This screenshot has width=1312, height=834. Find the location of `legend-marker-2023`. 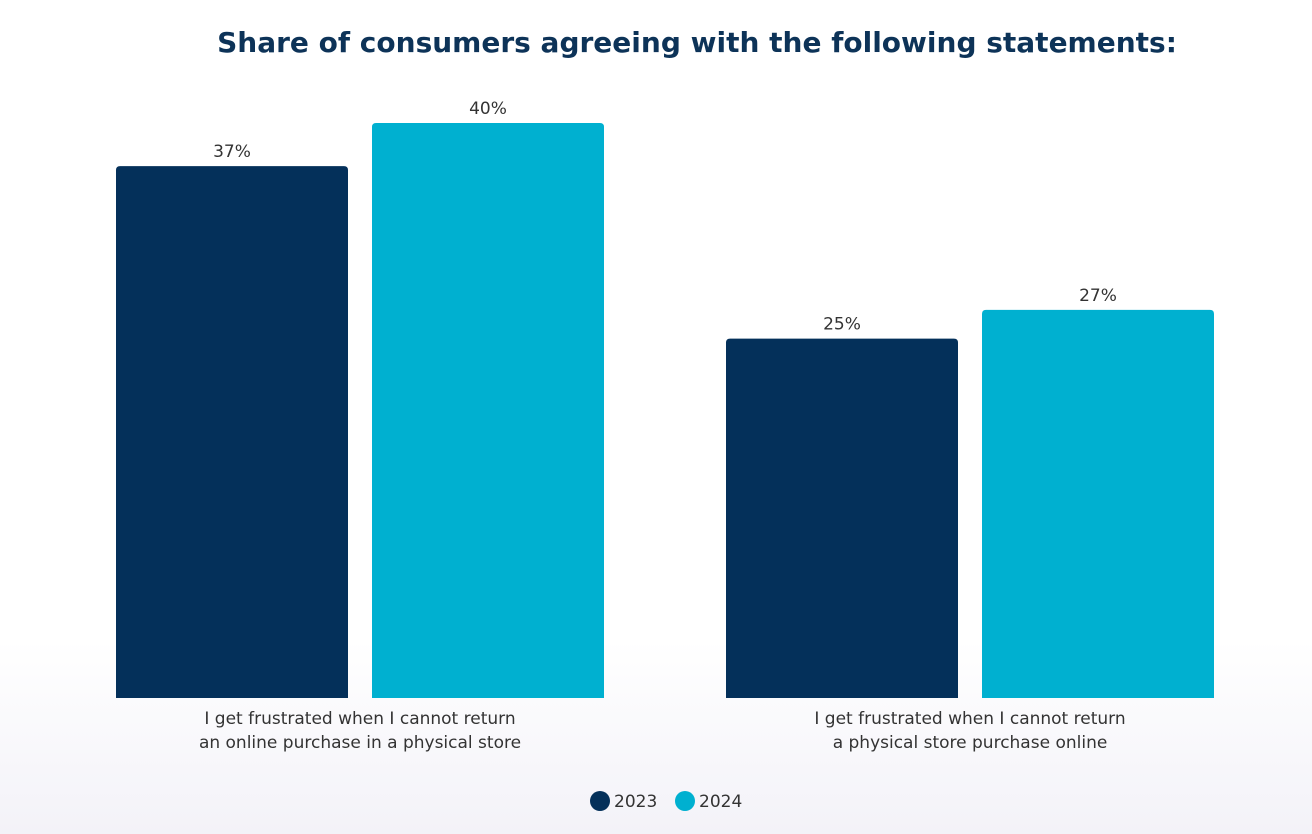

legend-marker-2023 is located at coordinates (600, 801).